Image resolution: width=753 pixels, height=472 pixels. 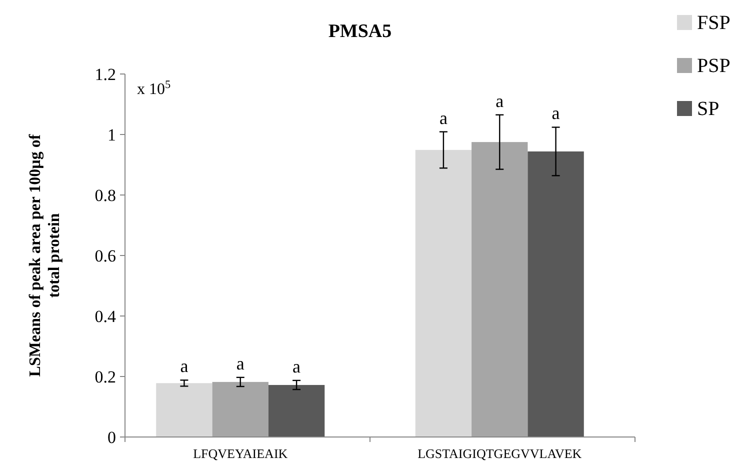 I want to click on x-tick-label: LFQVEYAIEAIK, so click(x=240, y=453).